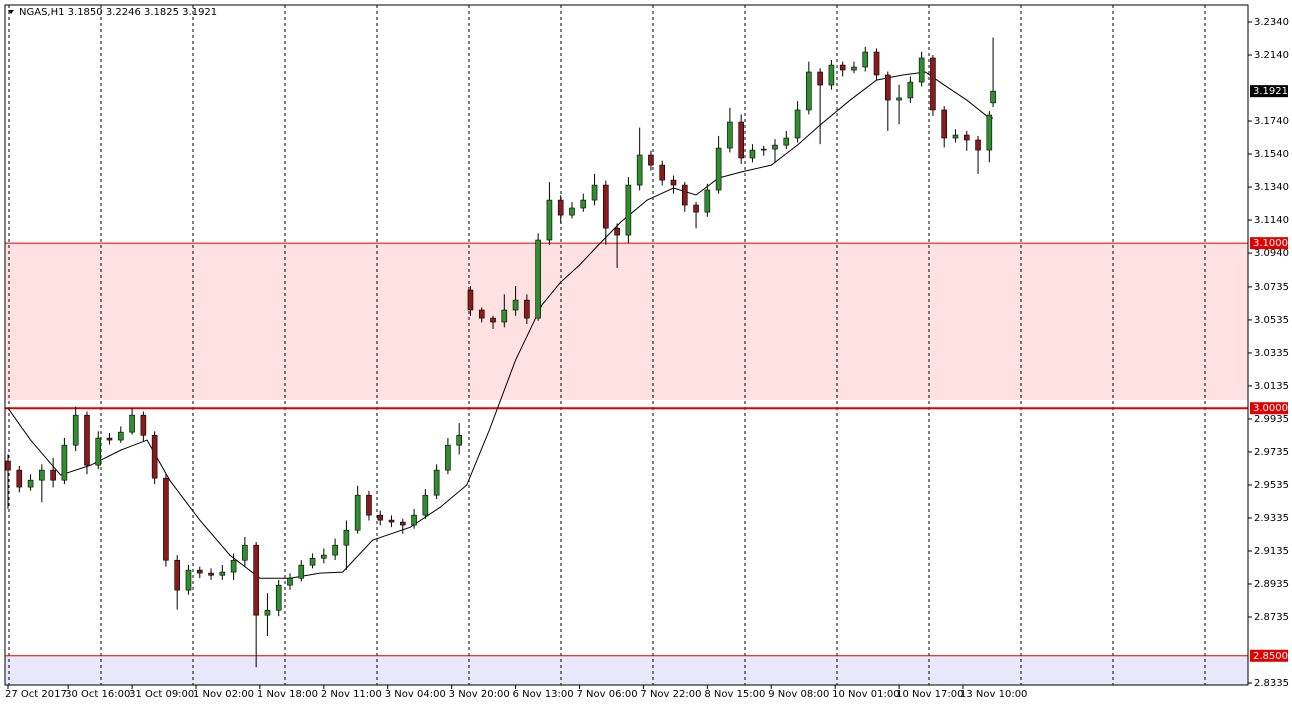 The width and height of the screenshot is (1292, 708). What do you see at coordinates (626, 670) in the screenshot?
I see `zone` at bounding box center [626, 670].